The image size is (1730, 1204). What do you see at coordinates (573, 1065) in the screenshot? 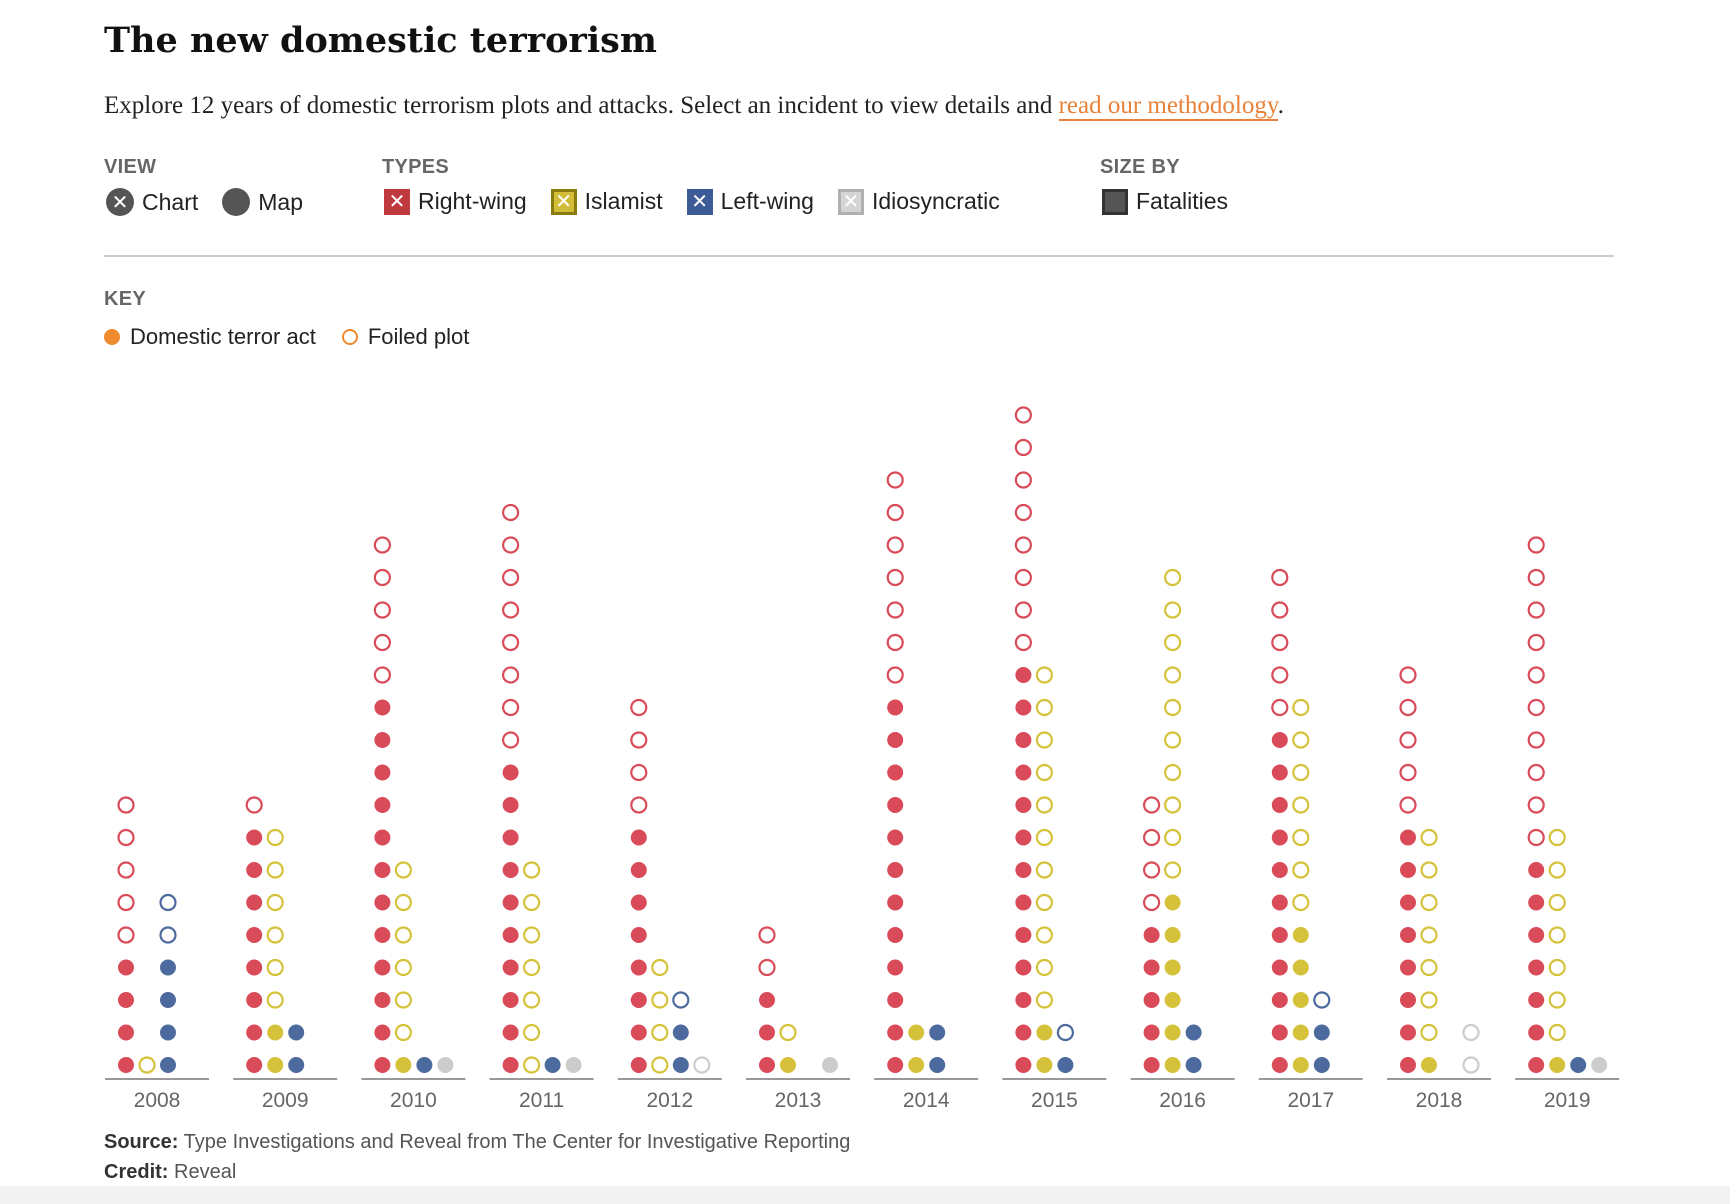
I see `incident-dot-idio-act` at bounding box center [573, 1065].